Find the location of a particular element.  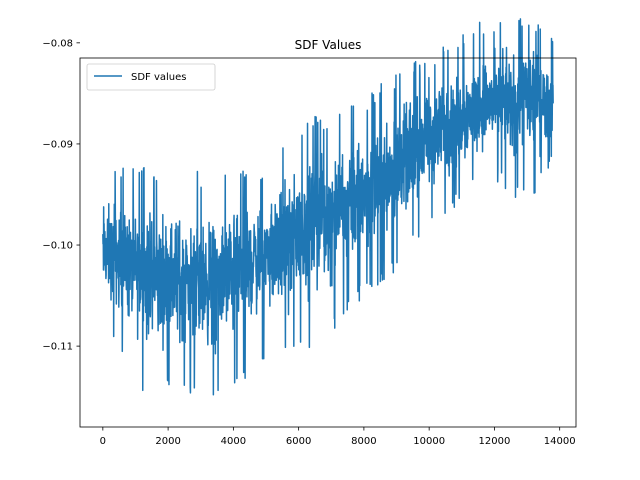

x-tick-label: 6000 is located at coordinates (298, 441).